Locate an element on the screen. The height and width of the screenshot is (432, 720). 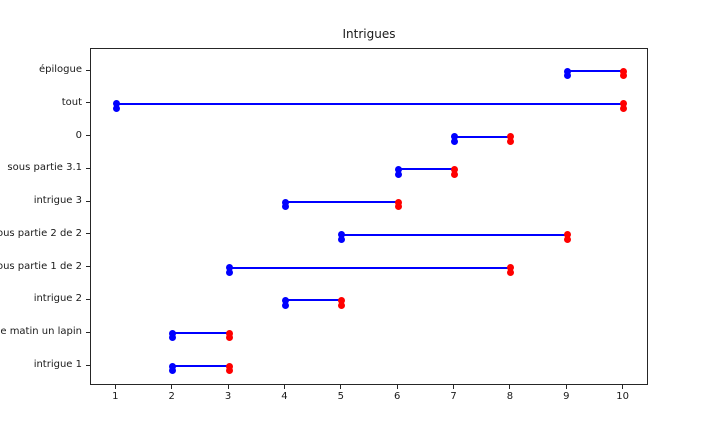
chart-title: Intrigues is located at coordinates (369, 34).